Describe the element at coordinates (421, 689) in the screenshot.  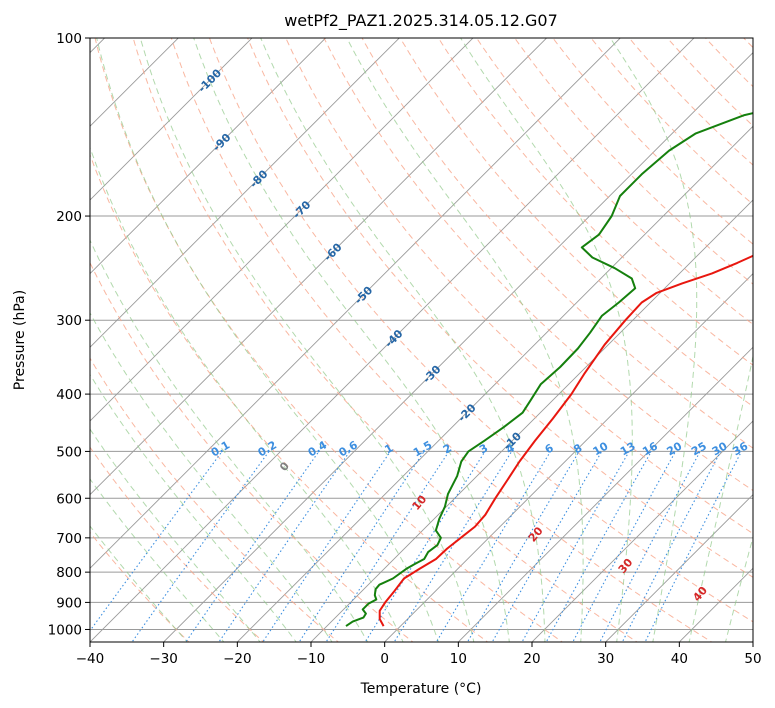
I see `x-axis-label: Temperature (°C)` at that location.